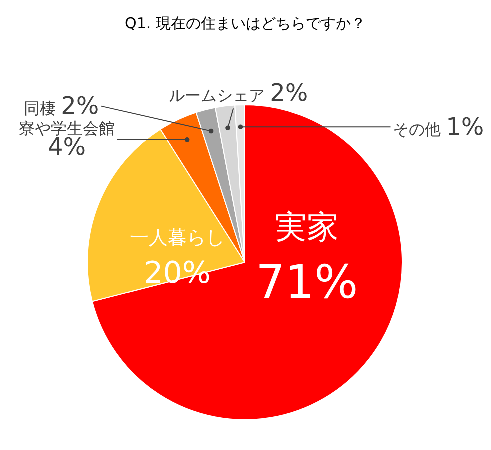 The height and width of the screenshot is (450, 491). What do you see at coordinates (245, 23) in the screenshot?
I see `chart-title: Q1. 現在の住まいはどちらですか？` at bounding box center [245, 23].